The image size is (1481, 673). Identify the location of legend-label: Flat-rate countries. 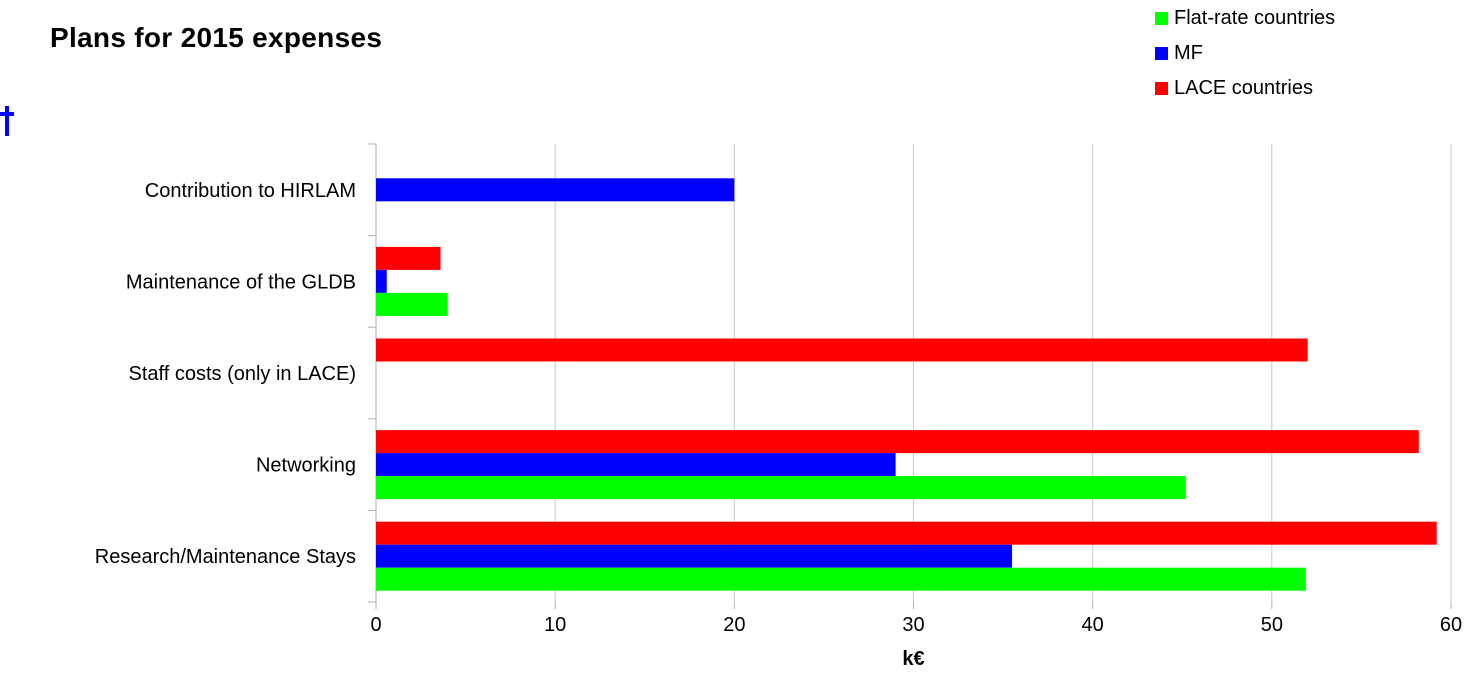
(1255, 17).